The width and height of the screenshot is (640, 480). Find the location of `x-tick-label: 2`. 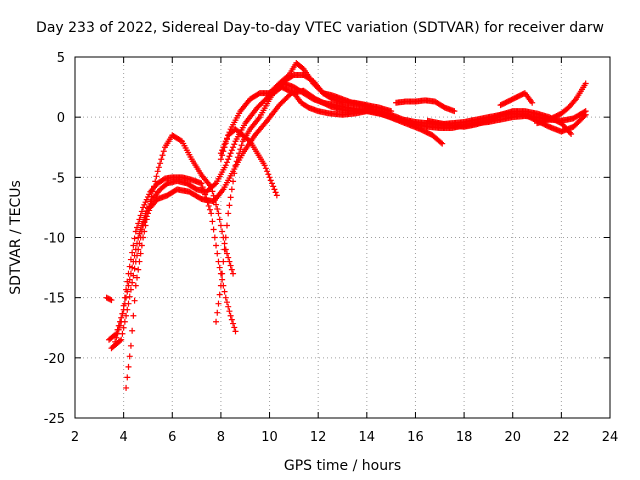

x-tick-label: 2 is located at coordinates (75, 437).